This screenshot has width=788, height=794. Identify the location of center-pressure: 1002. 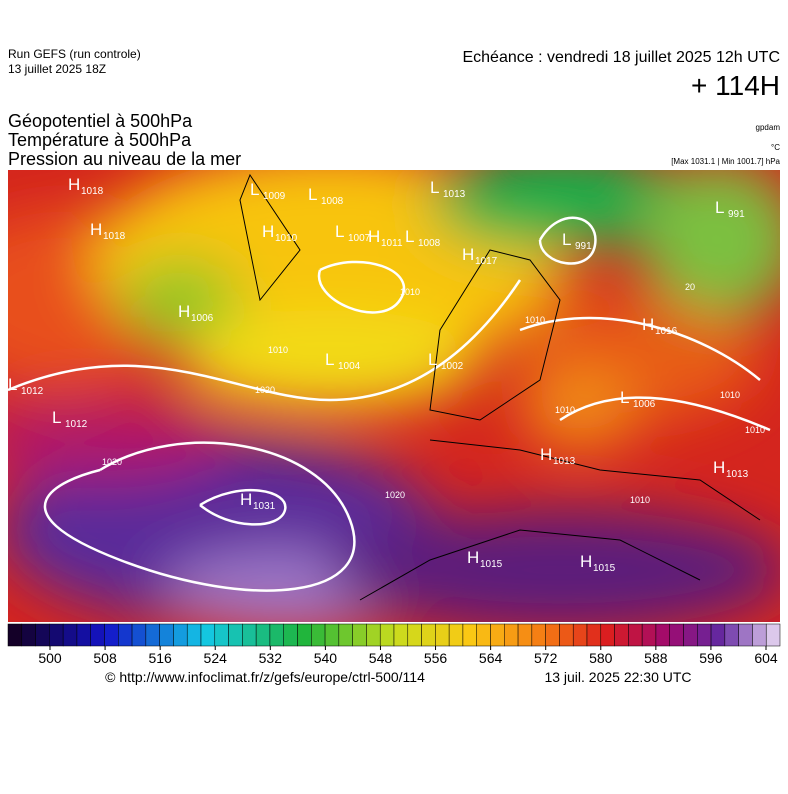
(452, 366).